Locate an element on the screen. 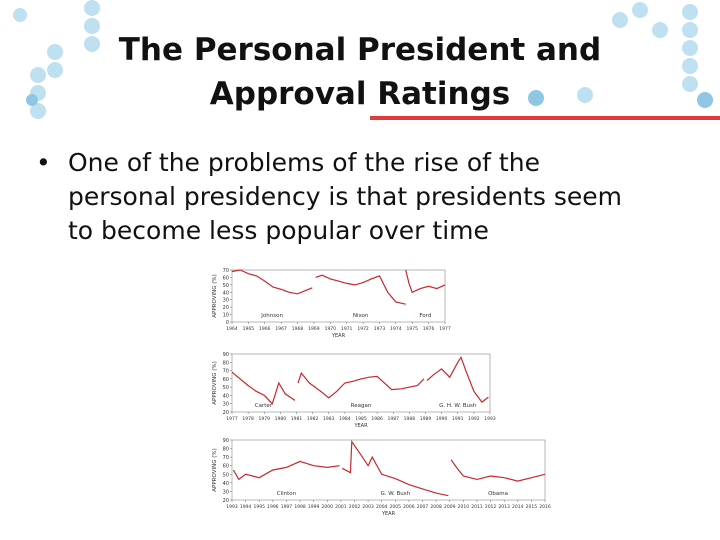 Image resolution: width=720 pixels, height=540 pixels. y-tick-label: 0 is located at coordinates (227, 323).